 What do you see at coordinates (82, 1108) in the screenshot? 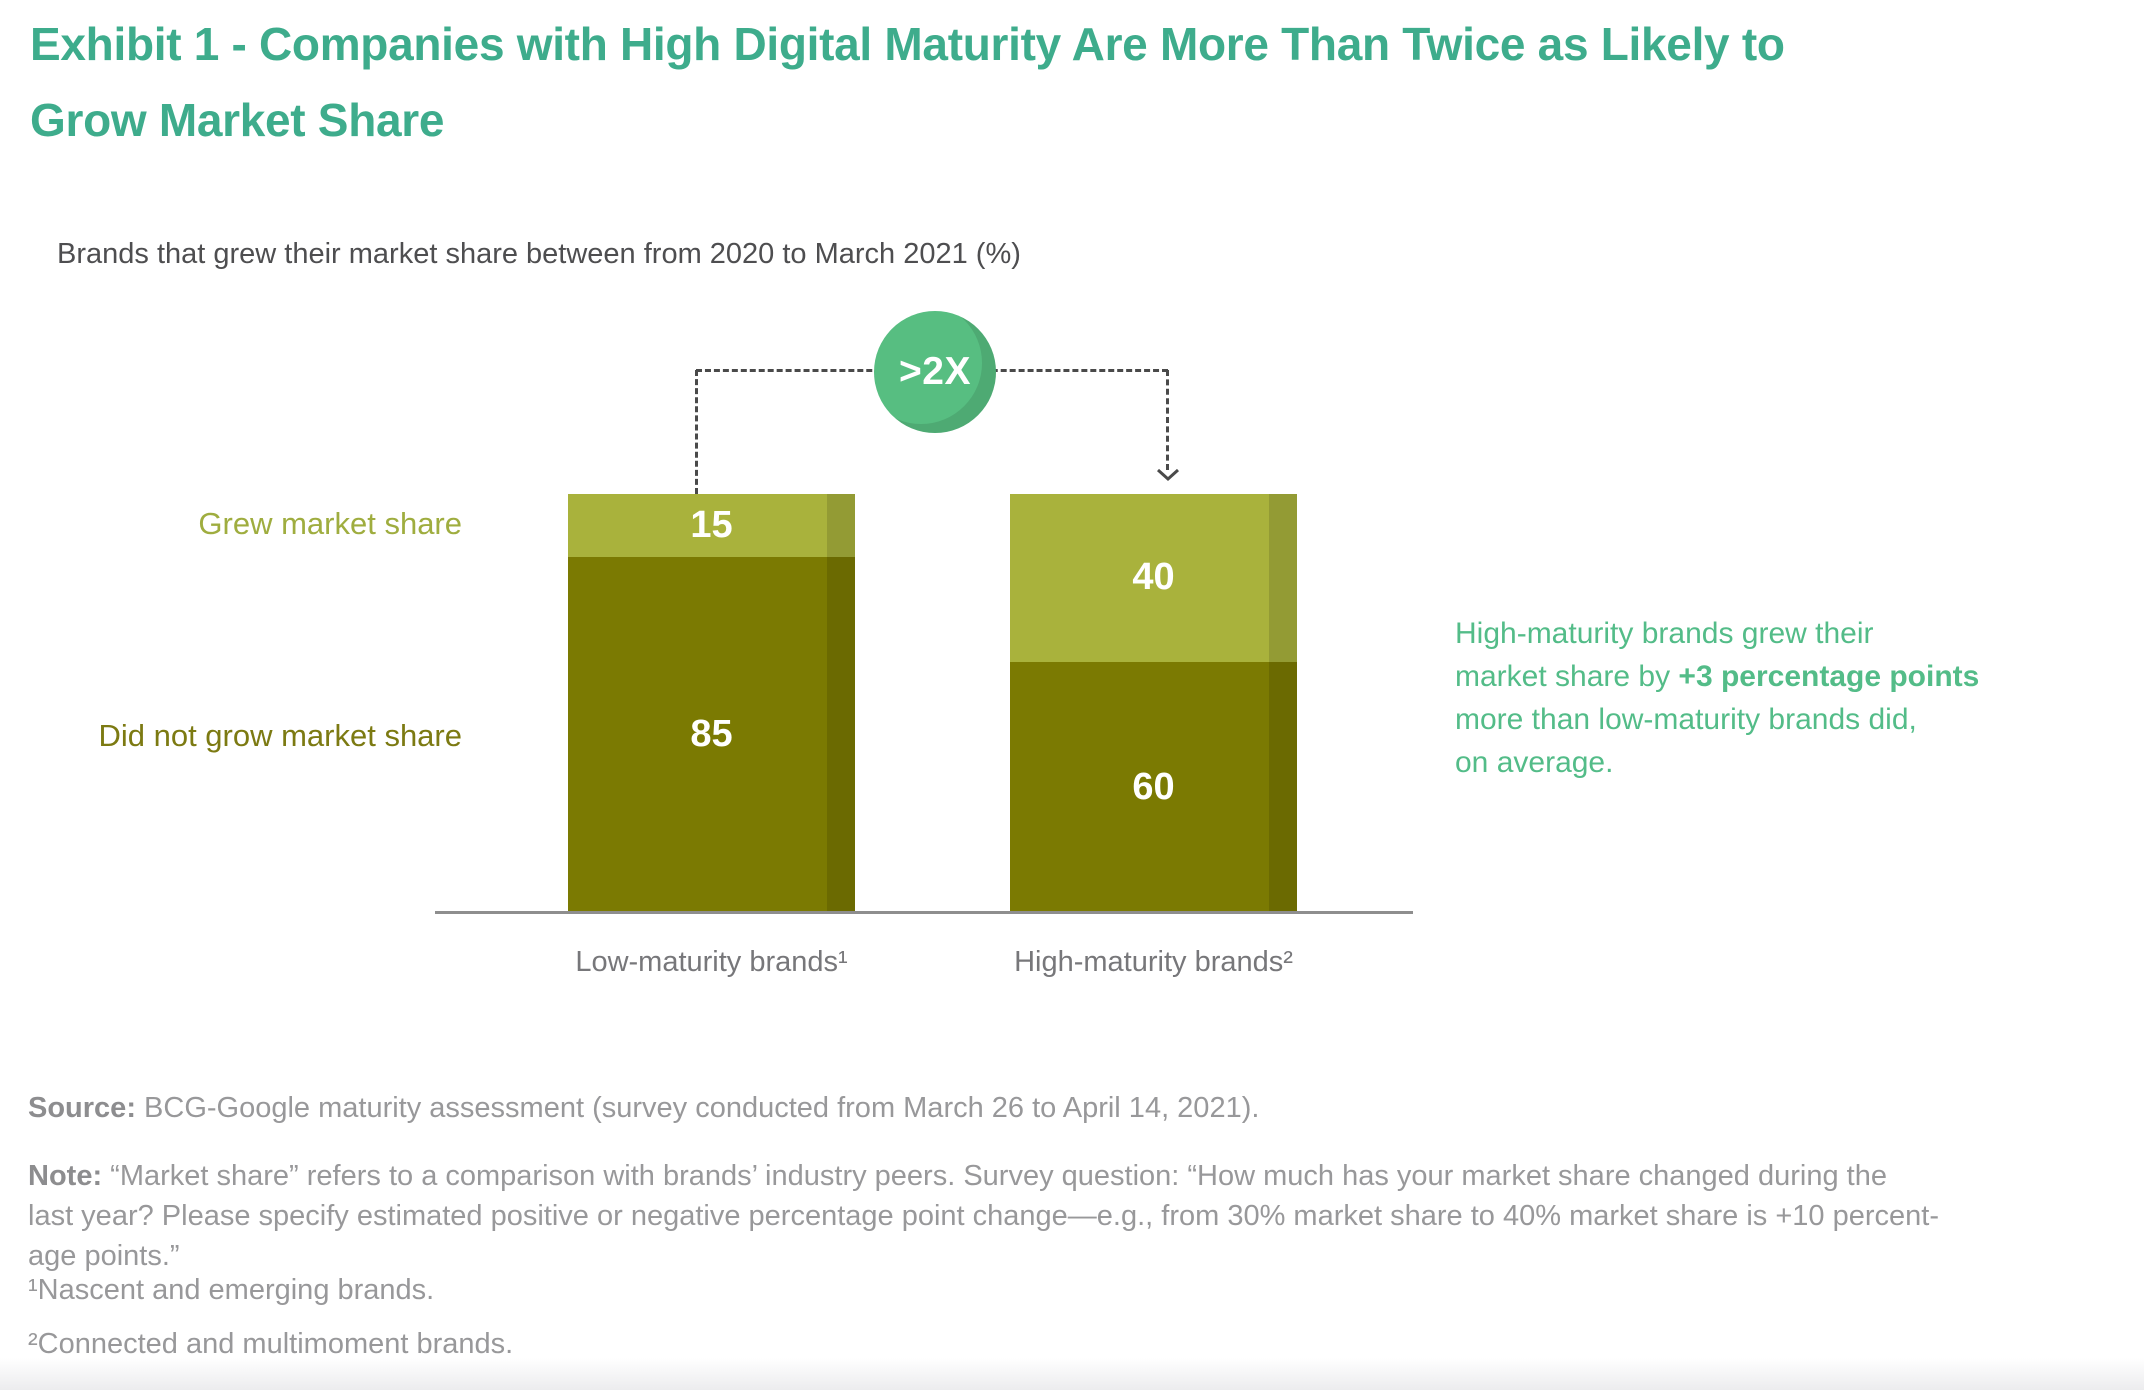
I see `source-label: Source:` at bounding box center [82, 1108].